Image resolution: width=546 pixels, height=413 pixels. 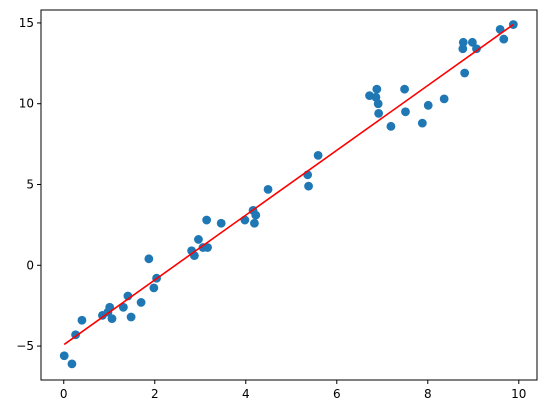 What do you see at coordinates (428, 394) in the screenshot?
I see `x-tick-label: 8` at bounding box center [428, 394].